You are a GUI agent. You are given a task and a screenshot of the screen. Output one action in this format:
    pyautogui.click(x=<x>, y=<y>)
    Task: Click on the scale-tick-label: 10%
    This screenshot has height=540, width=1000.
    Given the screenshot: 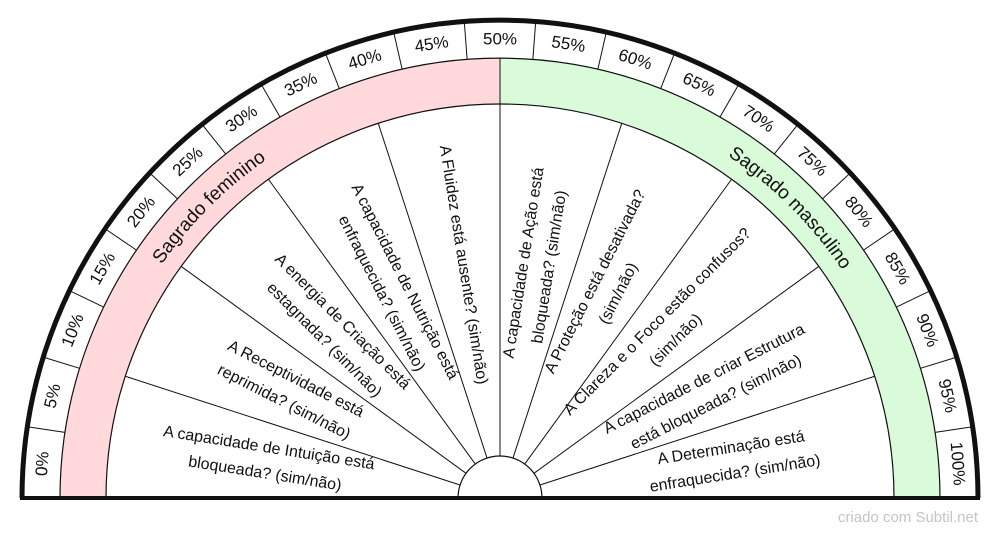 What is the action you would take?
    pyautogui.click(x=73, y=330)
    